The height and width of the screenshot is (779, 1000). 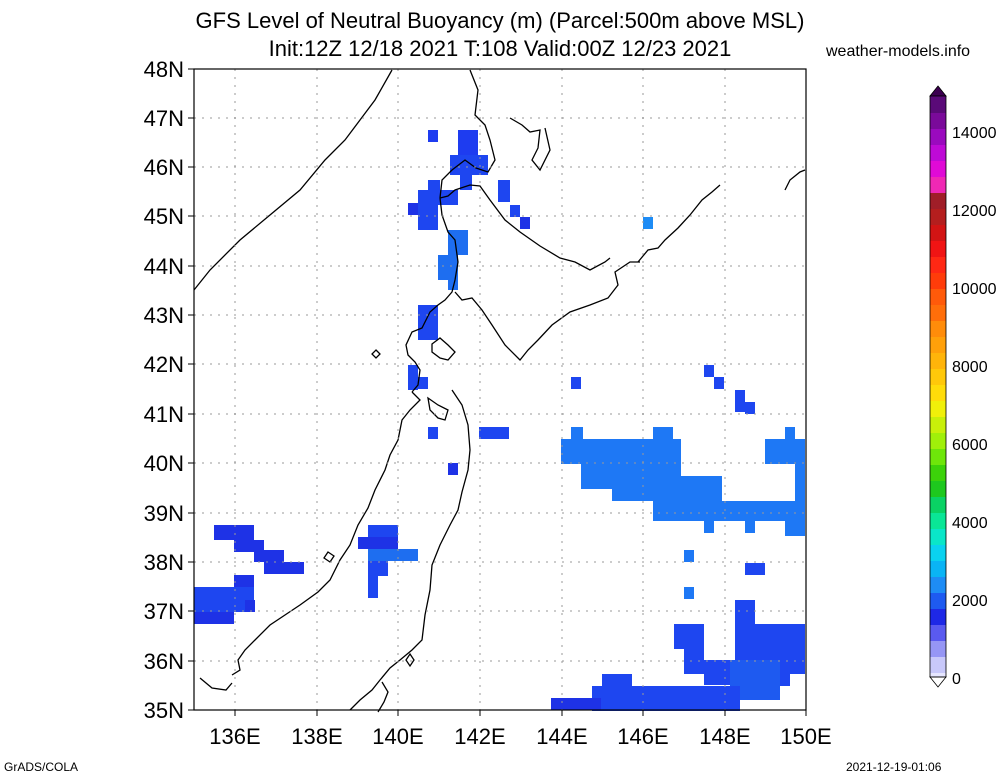 What do you see at coordinates (41, 767) in the screenshot?
I see `footer-left: GrADS/COLA` at bounding box center [41, 767].